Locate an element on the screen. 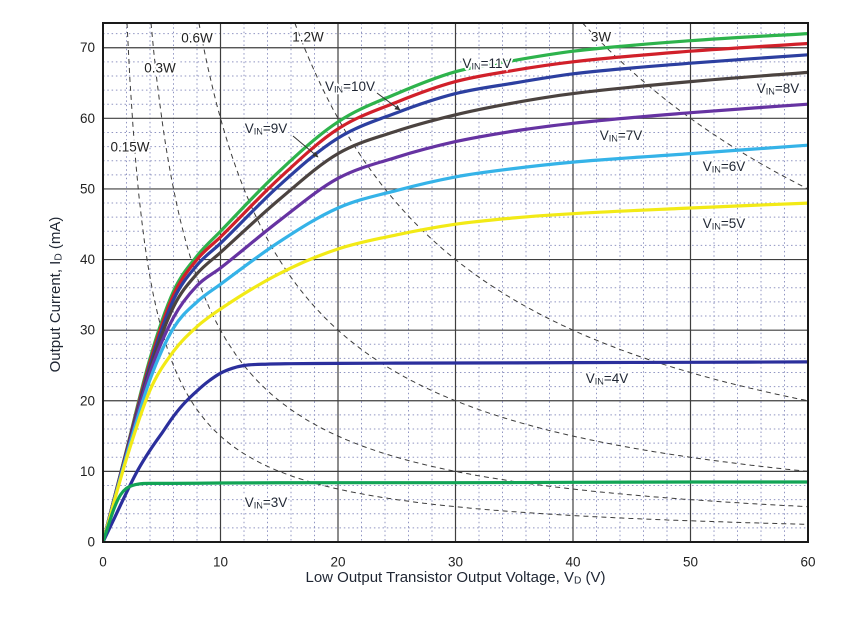  y-tick-label-20: 20 is located at coordinates (87, 400).